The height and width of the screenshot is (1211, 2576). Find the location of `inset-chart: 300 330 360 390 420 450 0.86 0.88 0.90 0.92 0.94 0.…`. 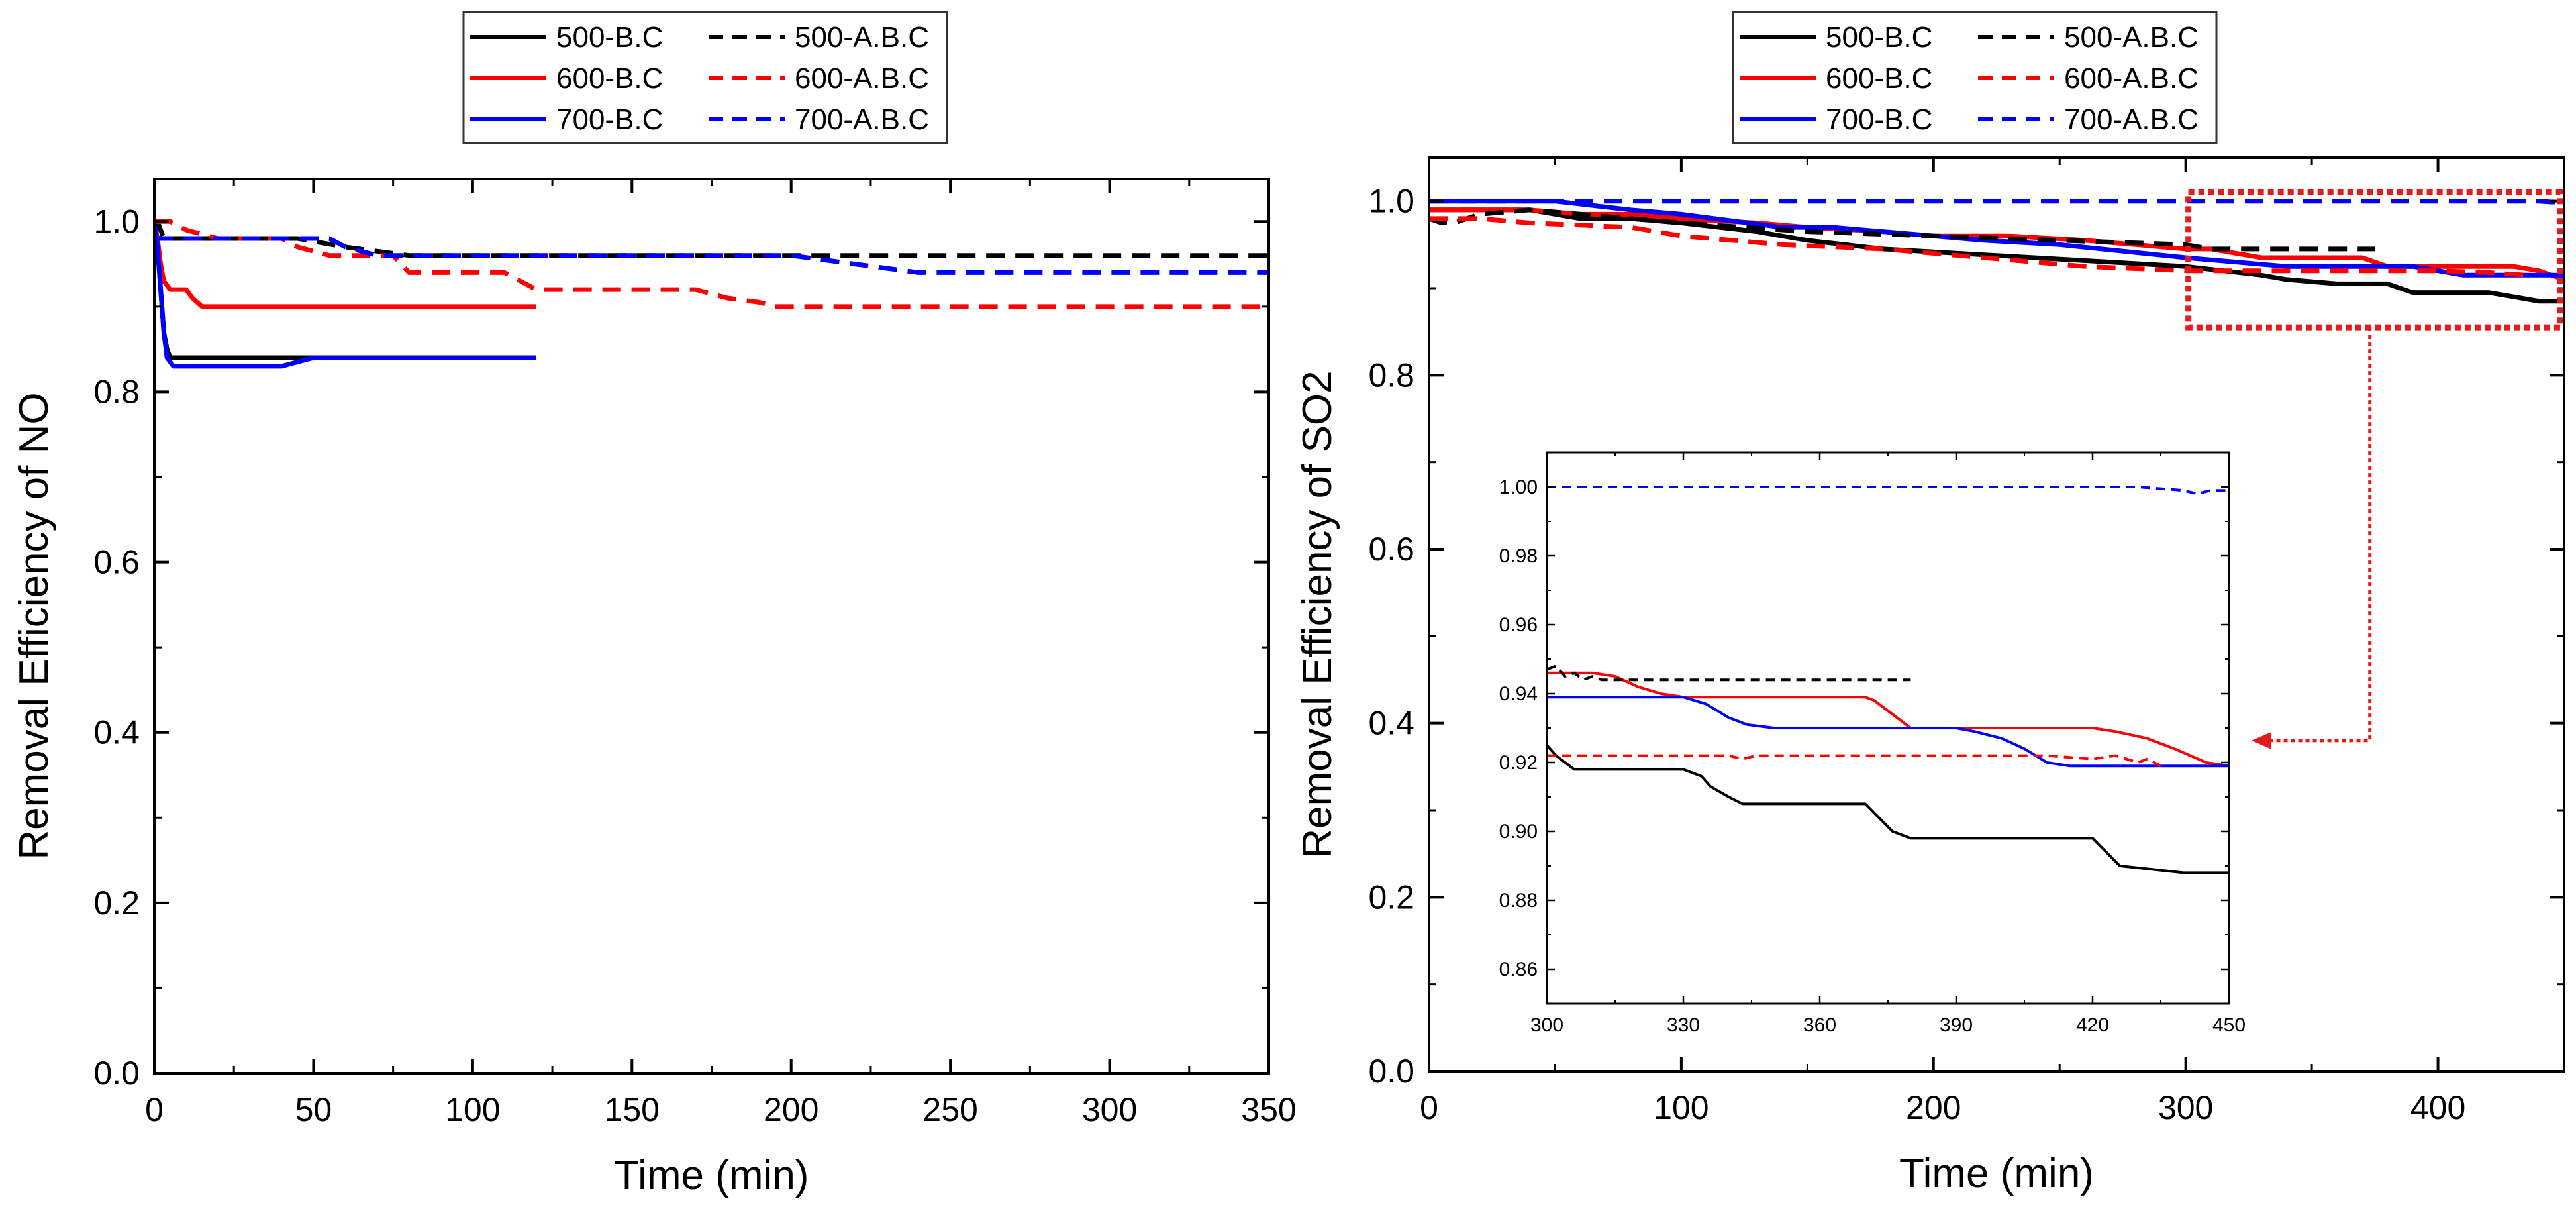

inset-chart: 300 330 360 390 420 450 0.86 0.88 0.90 0.92 0.94 0.… is located at coordinates (1872, 743).